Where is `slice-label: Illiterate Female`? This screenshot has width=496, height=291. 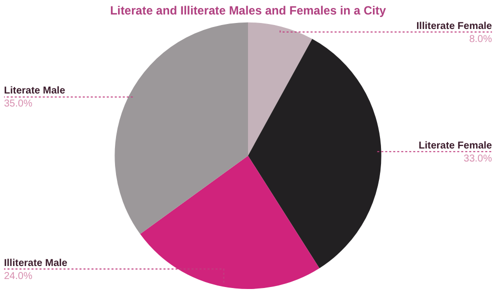
slice-label: Illiterate Female is located at coordinates (454, 26).